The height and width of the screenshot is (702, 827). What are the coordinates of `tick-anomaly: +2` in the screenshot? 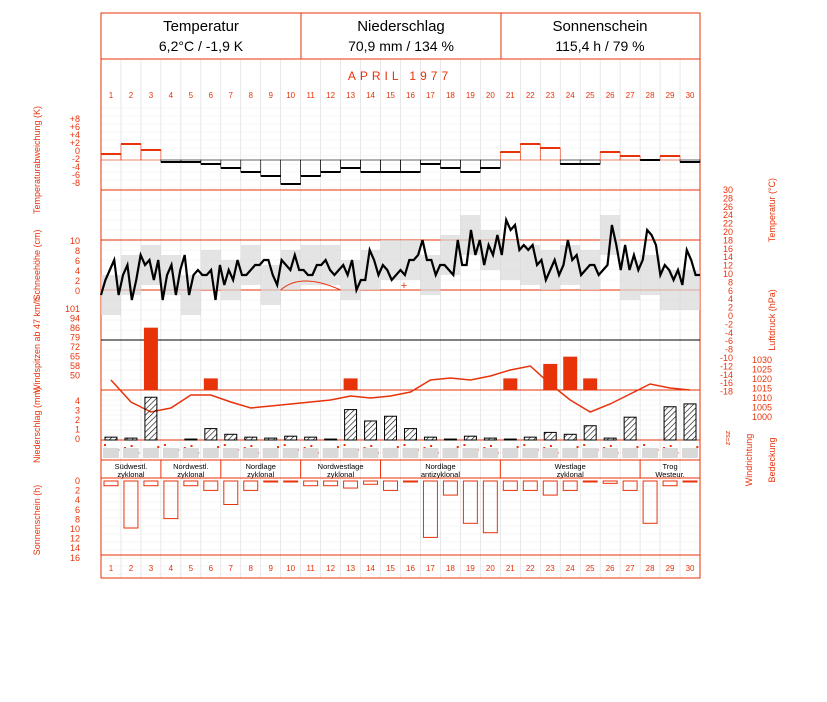 It's located at (75, 143).